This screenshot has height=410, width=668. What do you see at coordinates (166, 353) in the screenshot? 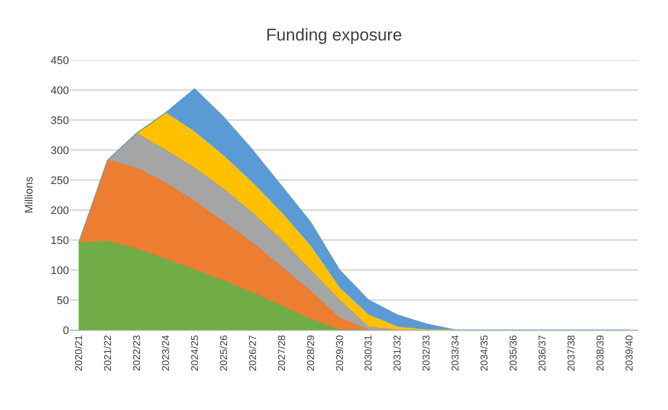
I see `x-tick-label: 2023/24` at bounding box center [166, 353].